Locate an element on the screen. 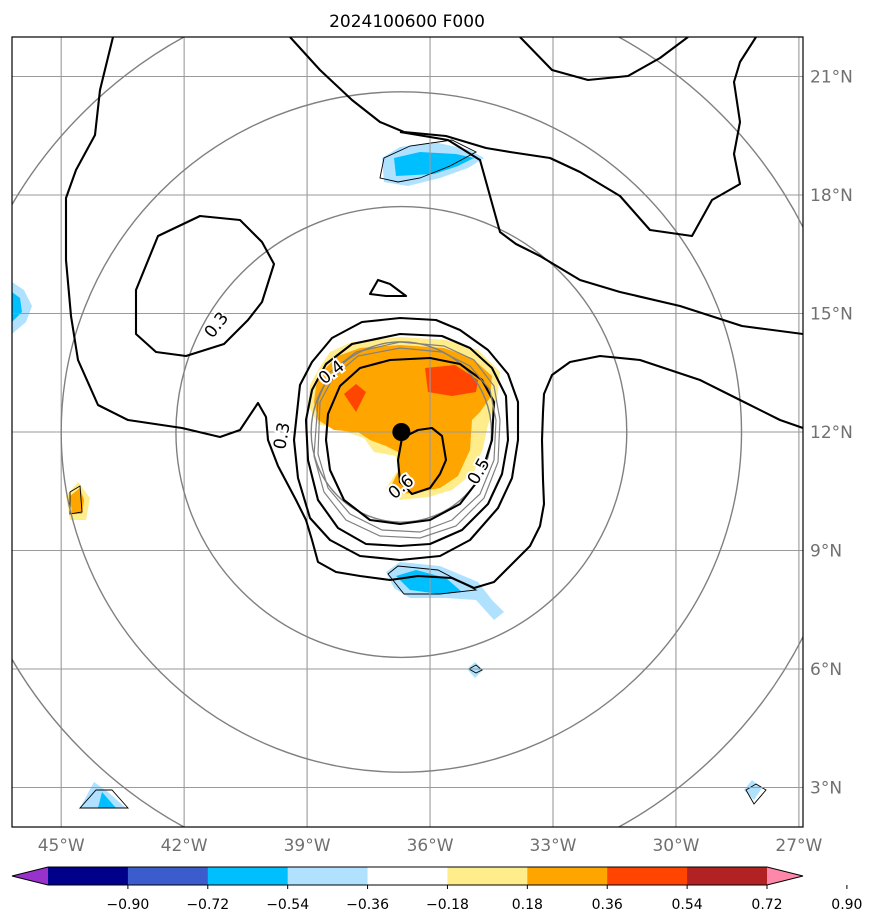 Image resolution: width=873 pixels, height=924 pixels. latitude-label-6: 21°N is located at coordinates (831, 78).